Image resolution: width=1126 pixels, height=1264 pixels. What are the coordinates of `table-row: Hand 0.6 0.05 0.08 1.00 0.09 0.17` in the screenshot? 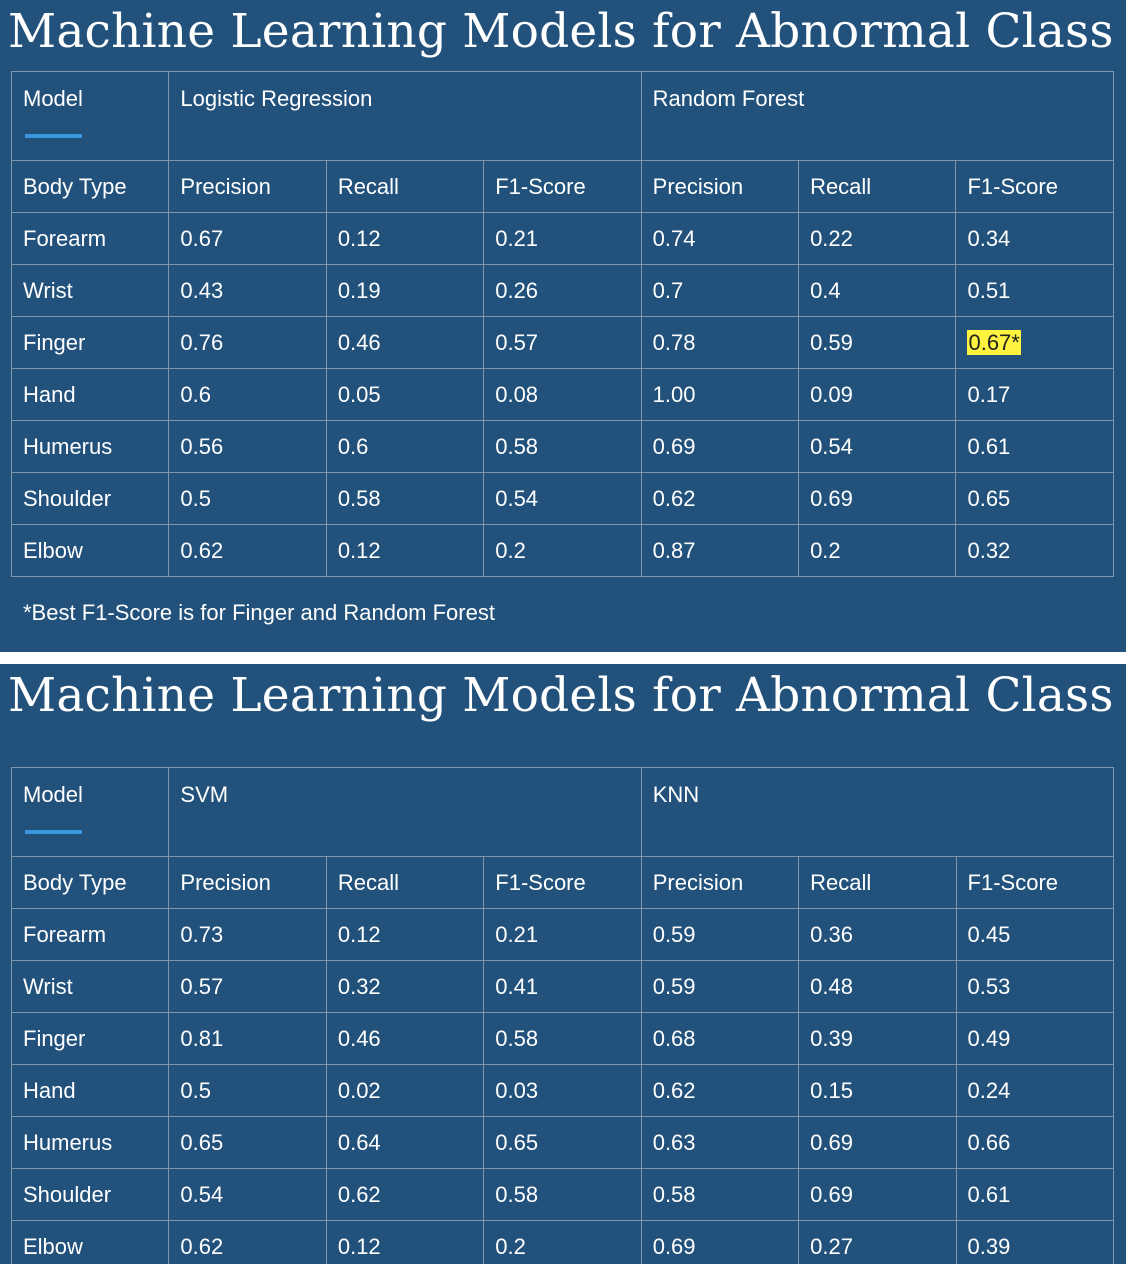 It's located at (562, 394).